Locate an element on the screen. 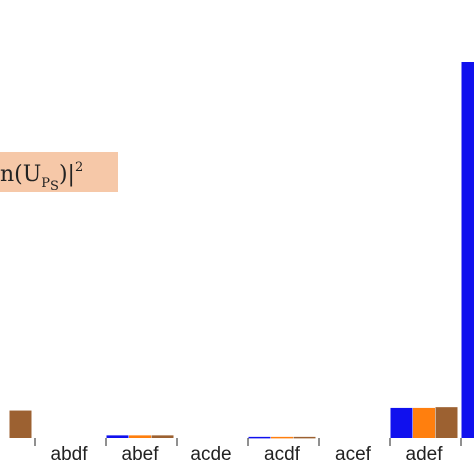 The width and height of the screenshot is (474, 474). formula-box is located at coordinates (59, 172).